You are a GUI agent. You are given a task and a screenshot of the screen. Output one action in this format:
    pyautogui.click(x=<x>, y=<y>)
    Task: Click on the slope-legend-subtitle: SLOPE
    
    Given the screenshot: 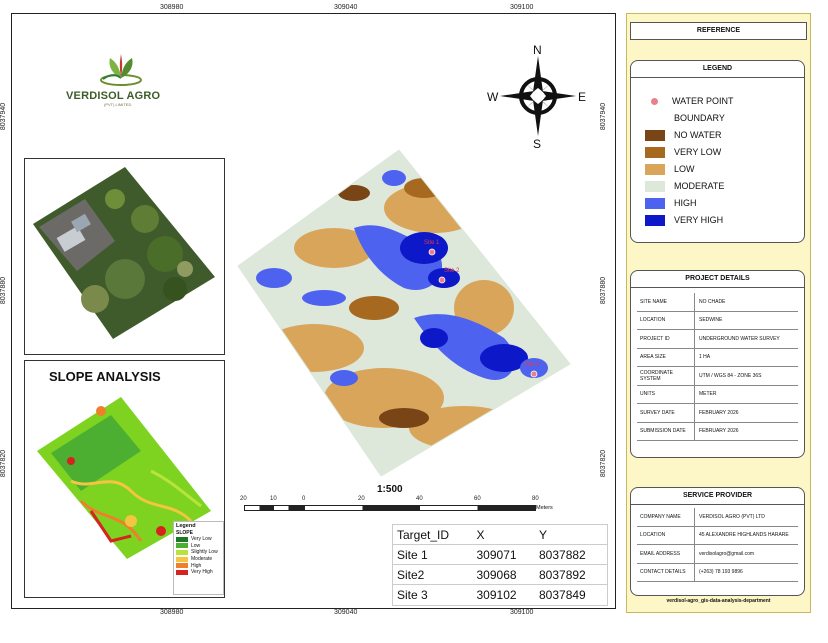 What is the action you would take?
    pyautogui.click(x=184, y=533)
    